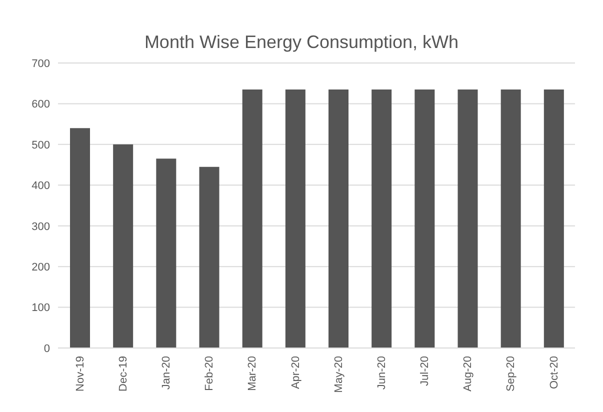 The height and width of the screenshot is (412, 603). Describe the element at coordinates (41, 104) in the screenshot. I see `y-tick-label: 600` at that location.